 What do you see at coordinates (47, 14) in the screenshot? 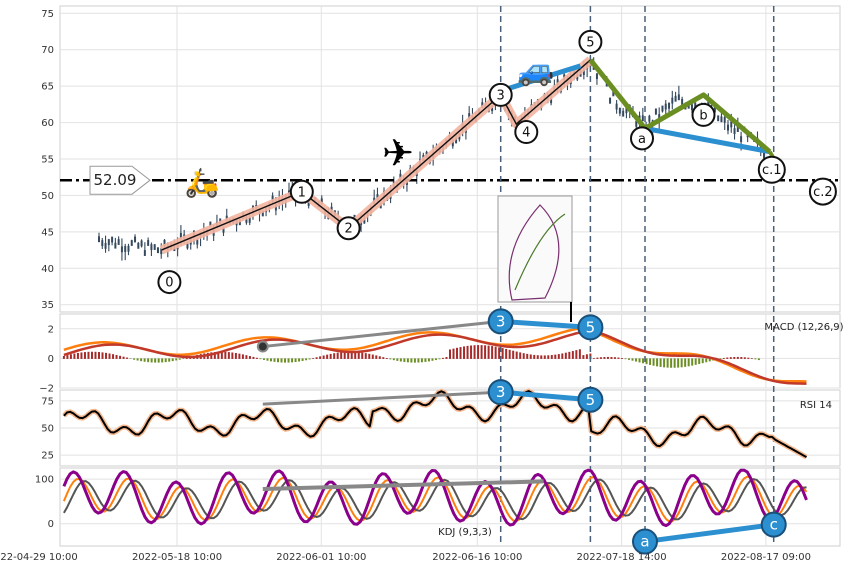
I see `price-y-tick-label: 75` at bounding box center [47, 14].